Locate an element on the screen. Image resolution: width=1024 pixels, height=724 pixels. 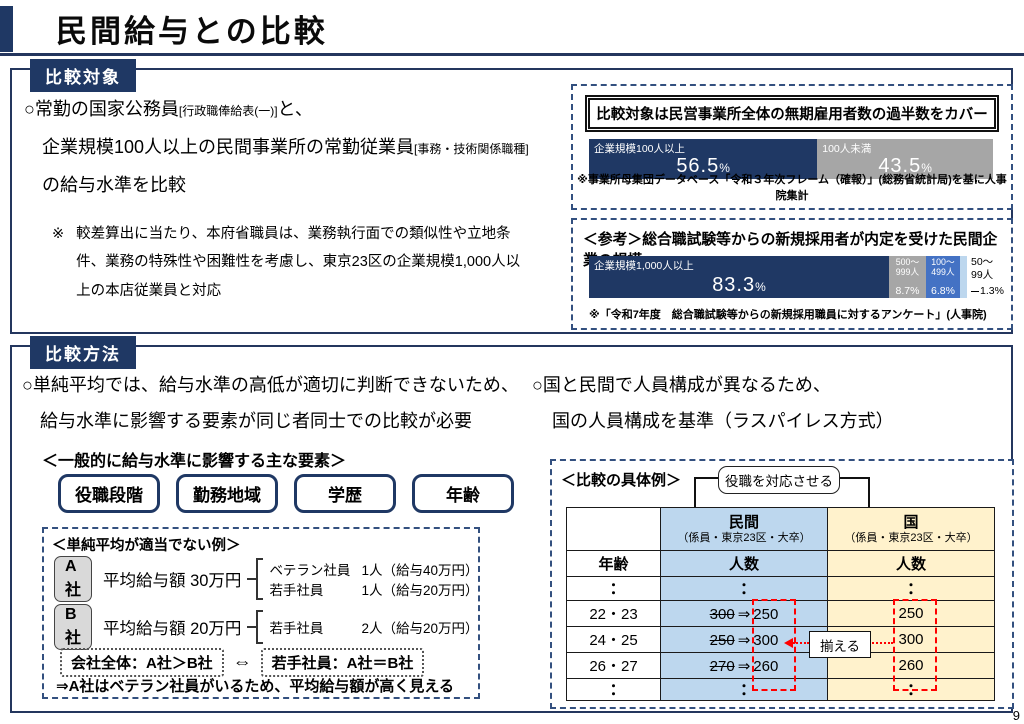
col-header-state-sub: （係員・東京23区・大卒） is located at coordinates (911, 538).